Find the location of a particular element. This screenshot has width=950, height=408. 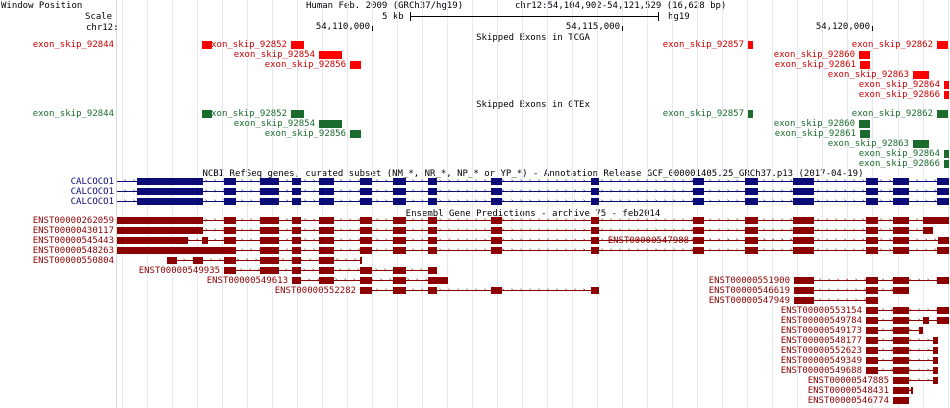

tcga-exon-label: exon_skip_92852 is located at coordinates (246, 45).